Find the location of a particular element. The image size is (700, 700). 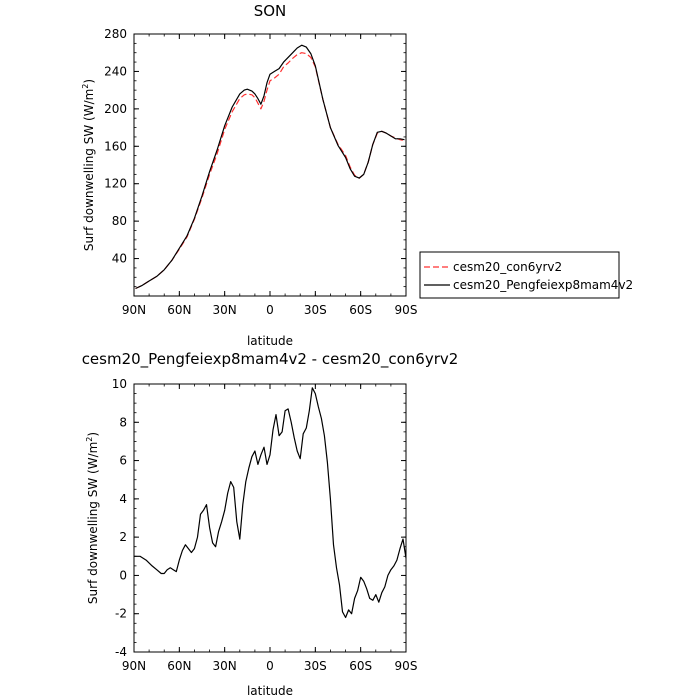

top-ytick-label: 120 is located at coordinates (115, 184).